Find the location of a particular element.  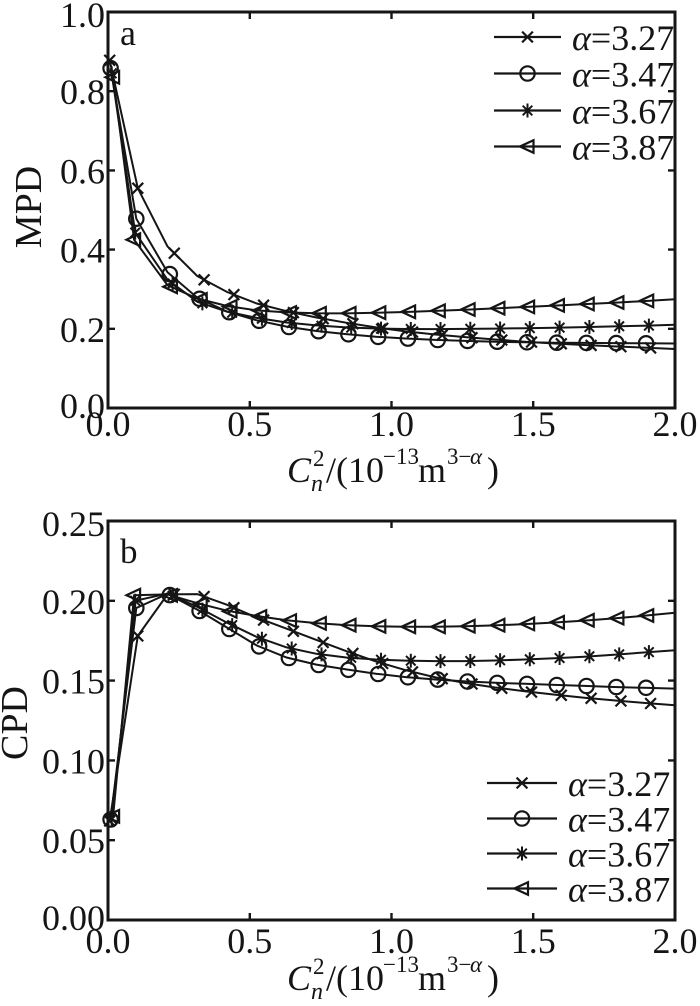

svg-text: 0.20 is located at coordinates (73, 602).